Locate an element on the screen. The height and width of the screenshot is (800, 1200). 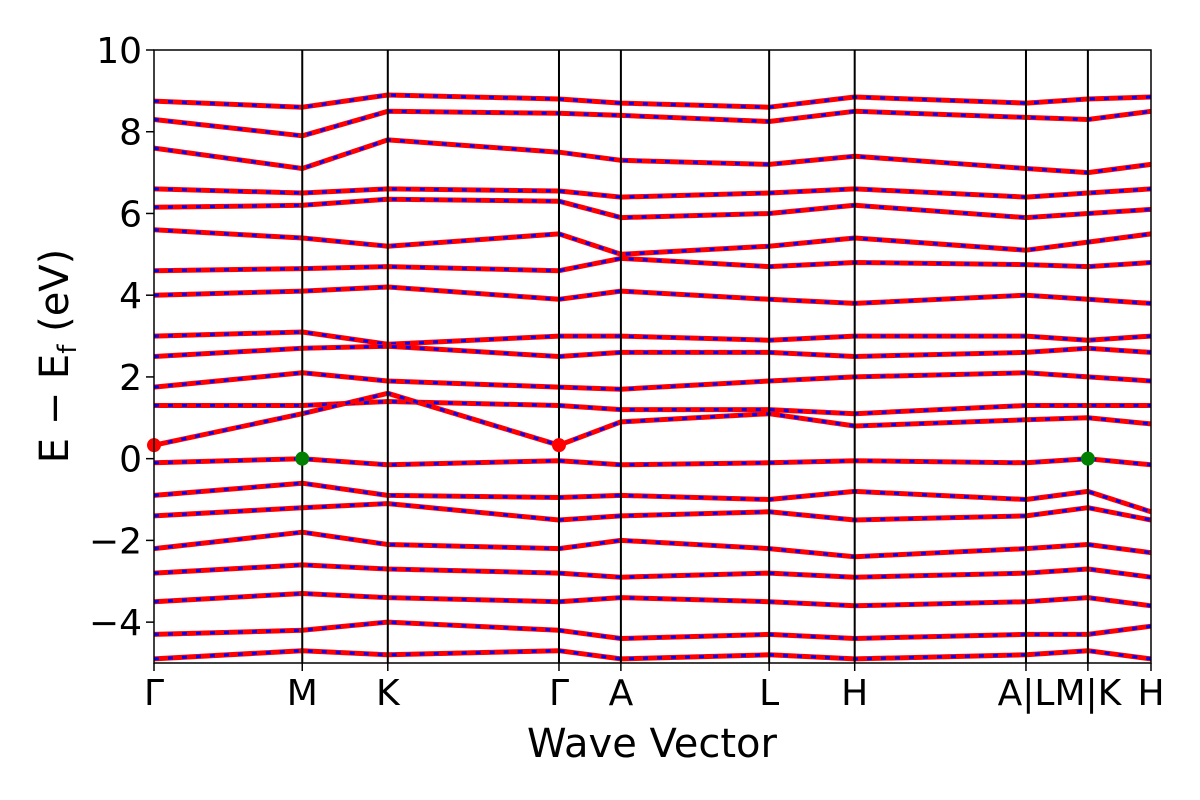
x-tick-label: M is located at coordinates (302, 693).